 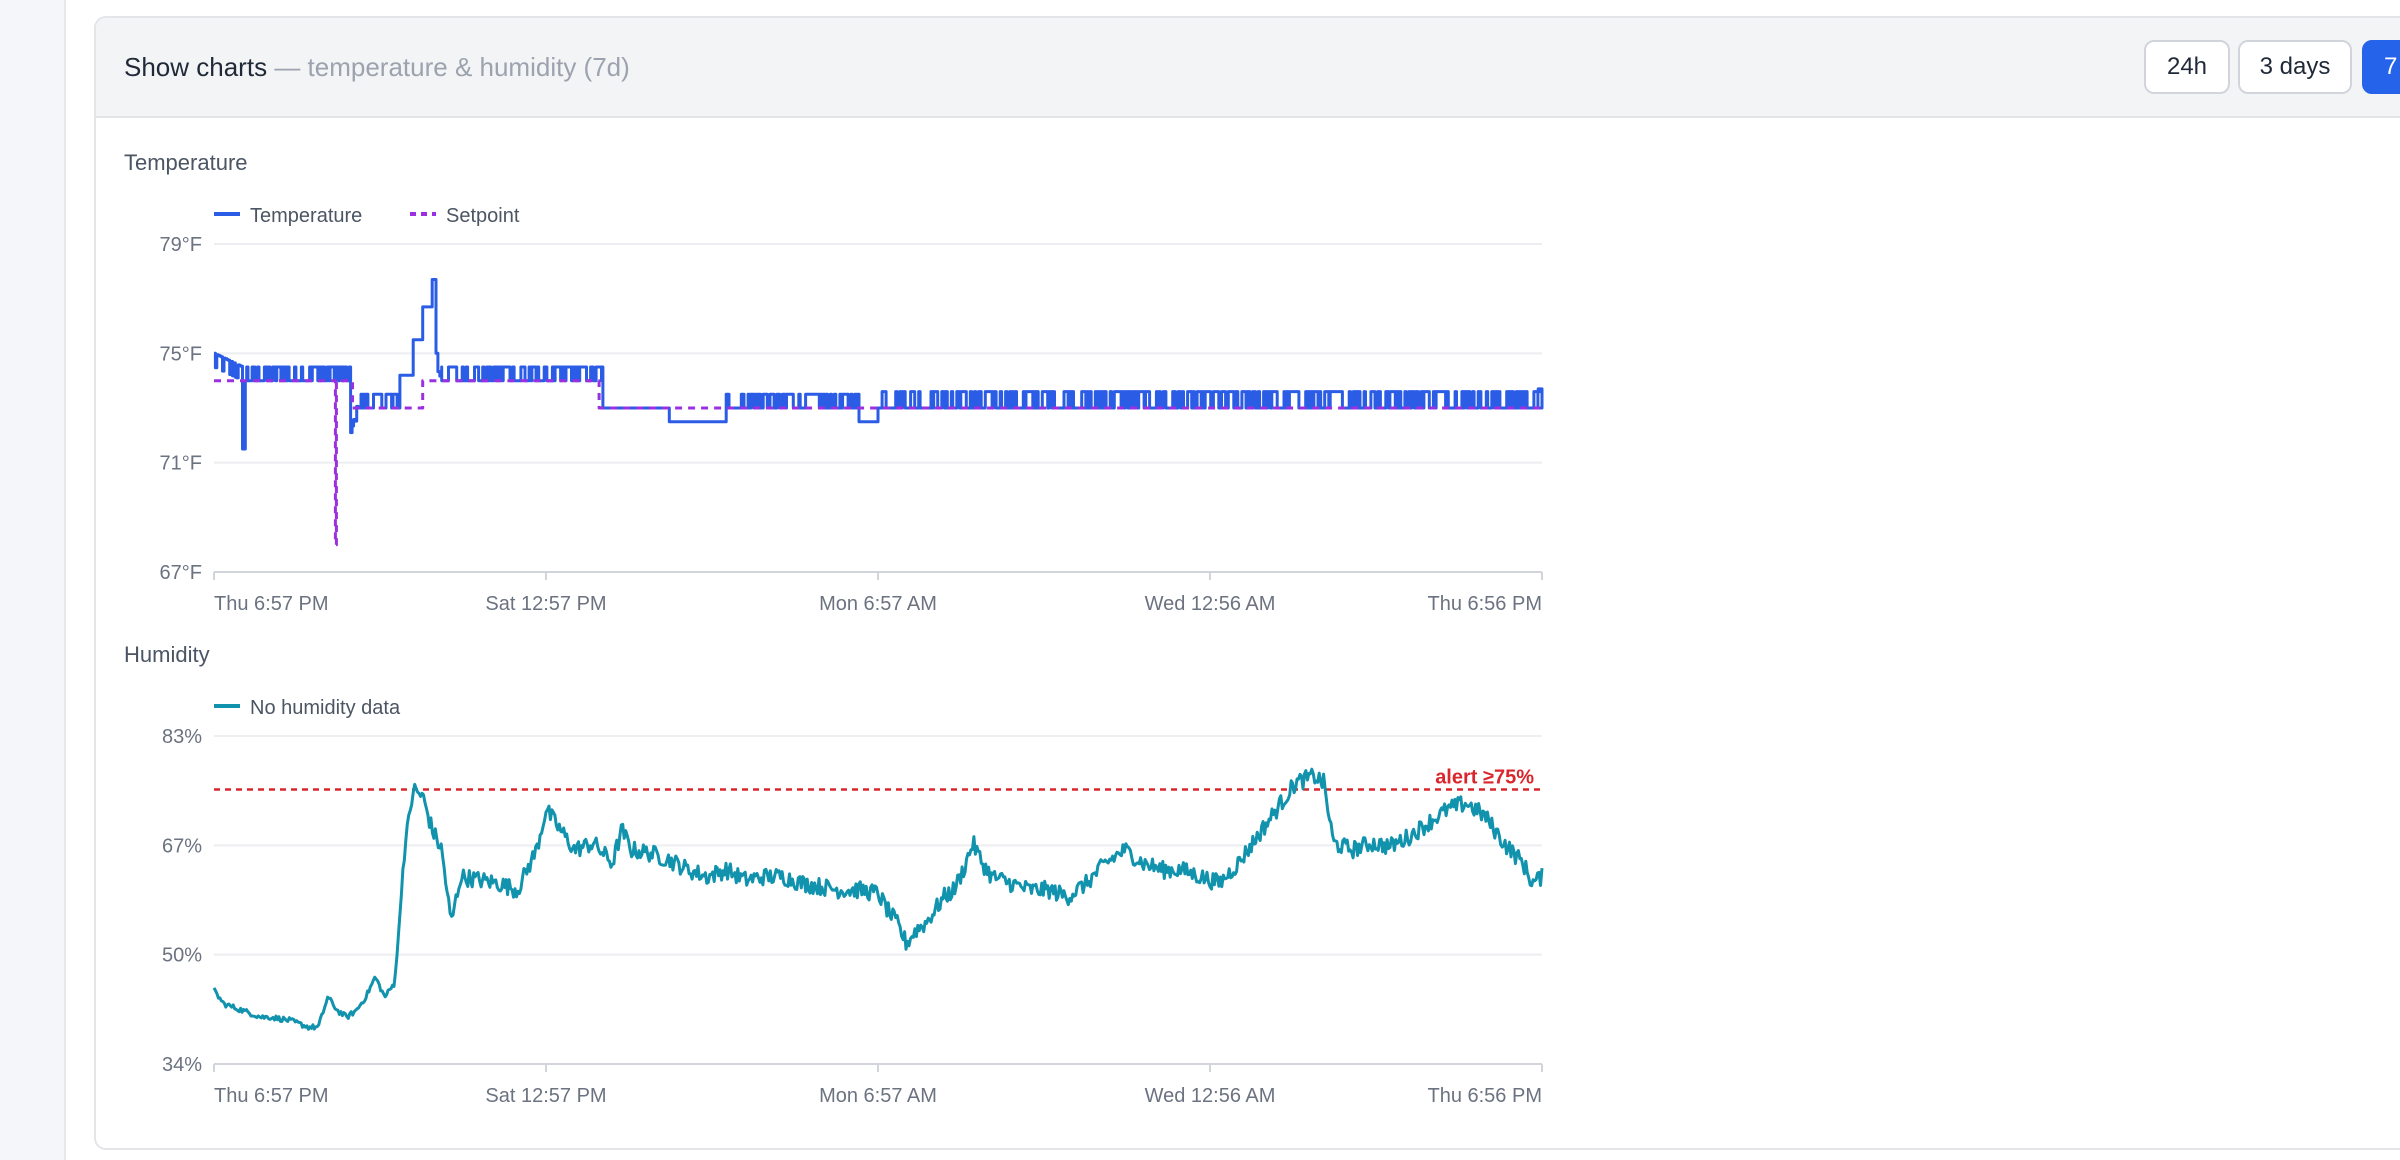 What do you see at coordinates (181, 354) in the screenshot?
I see `y-tick-label: 75°F` at bounding box center [181, 354].